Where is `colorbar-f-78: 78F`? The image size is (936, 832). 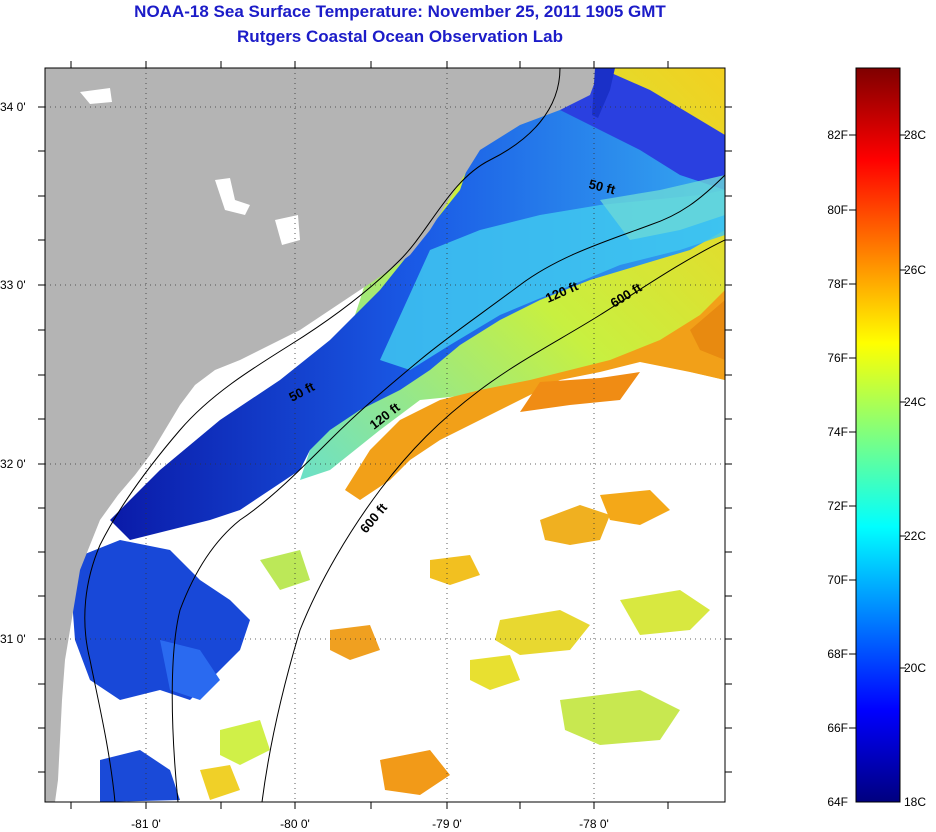 colorbar-f-78: 78F is located at coordinates (837, 284).